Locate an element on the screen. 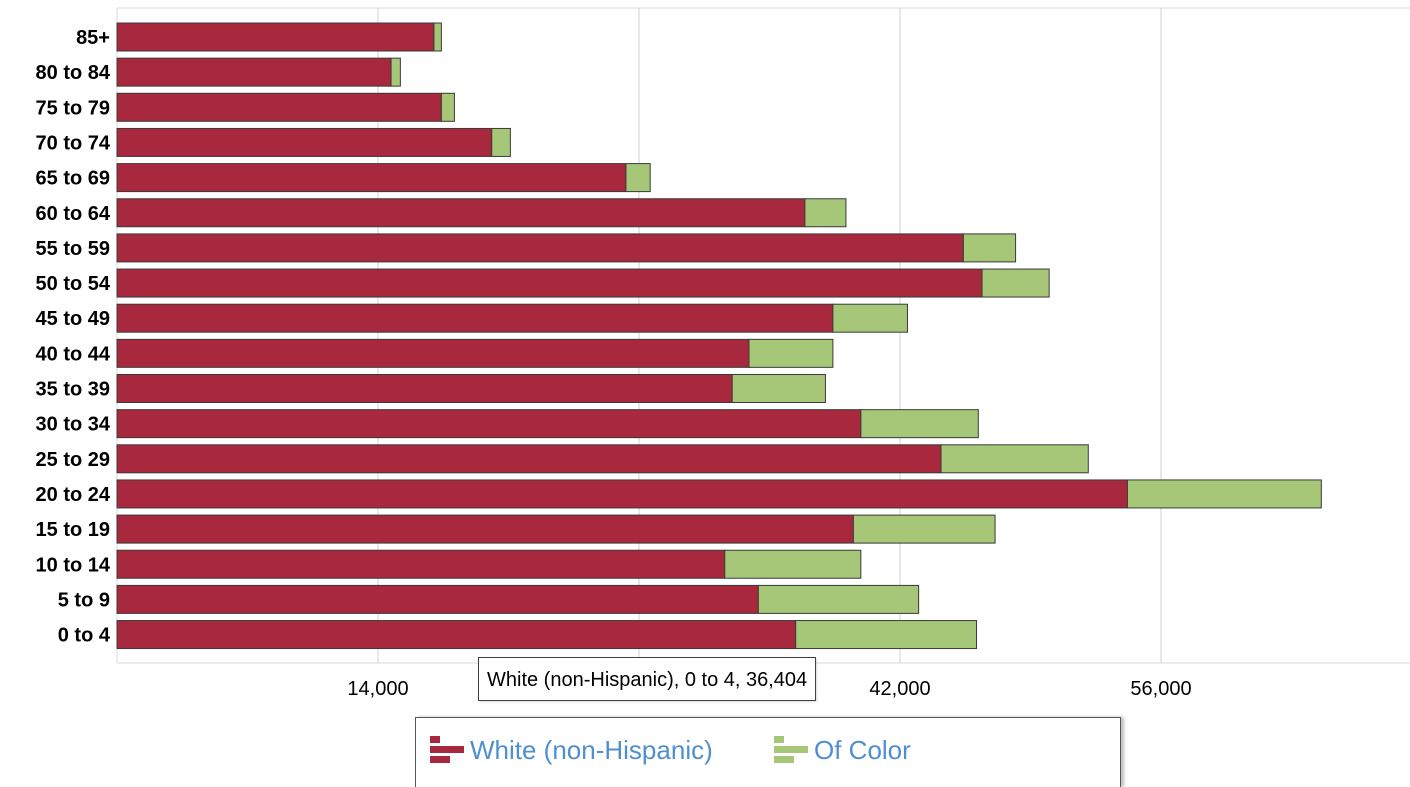  y-category-label: 55 to 59 is located at coordinates (73, 249).